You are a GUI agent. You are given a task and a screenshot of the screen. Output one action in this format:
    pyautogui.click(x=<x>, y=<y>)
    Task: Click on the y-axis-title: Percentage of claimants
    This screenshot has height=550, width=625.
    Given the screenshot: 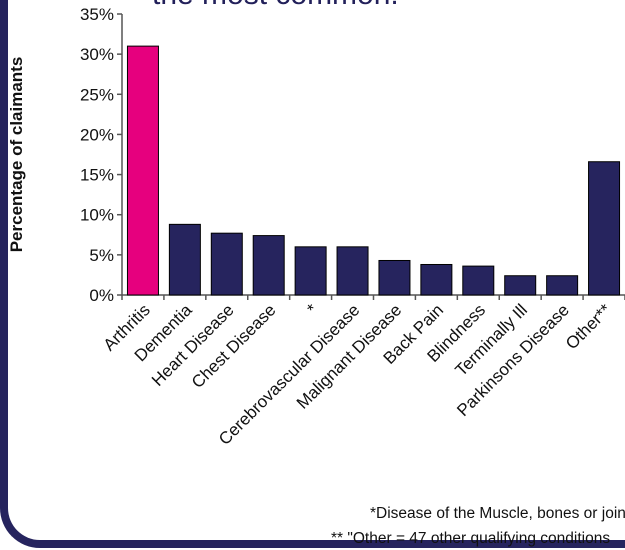 What is the action you would take?
    pyautogui.click(x=16, y=155)
    